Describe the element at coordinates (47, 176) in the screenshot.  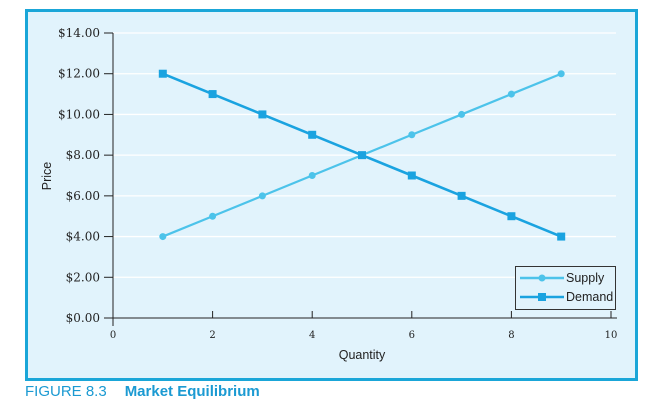
I see `y-axis-label: Price` at that location.